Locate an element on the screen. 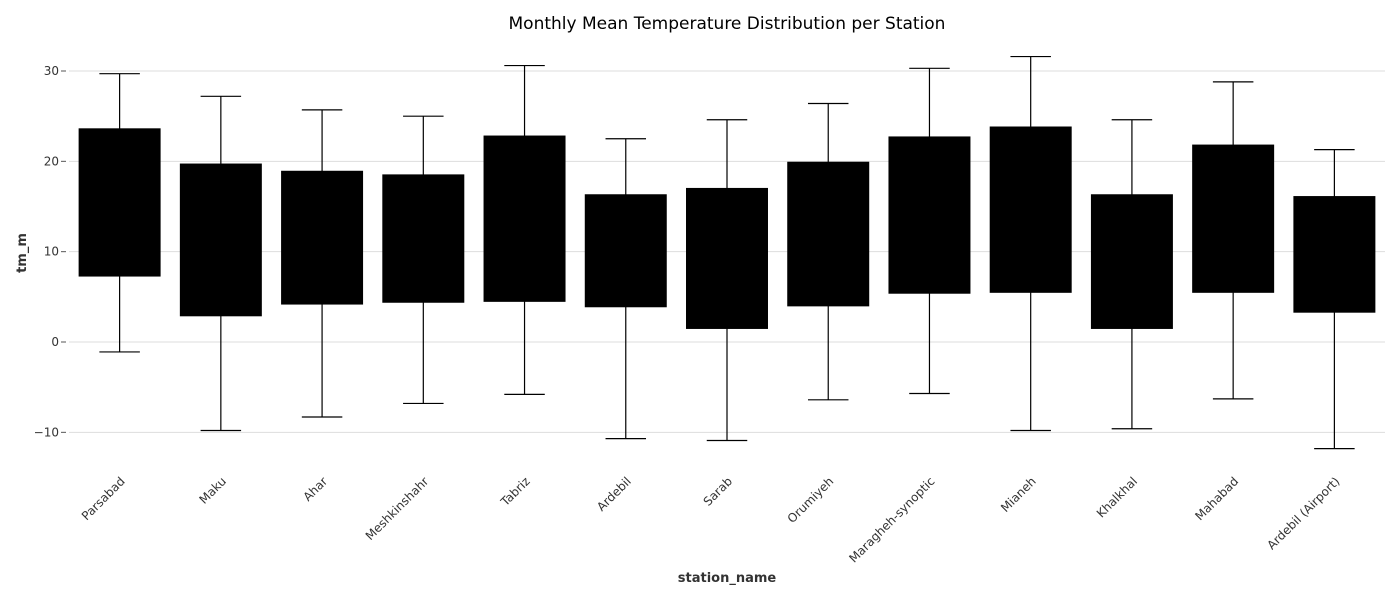 Image resolution: width=1400 pixels, height=600 pixels. box-parsabad is located at coordinates (119, 213).